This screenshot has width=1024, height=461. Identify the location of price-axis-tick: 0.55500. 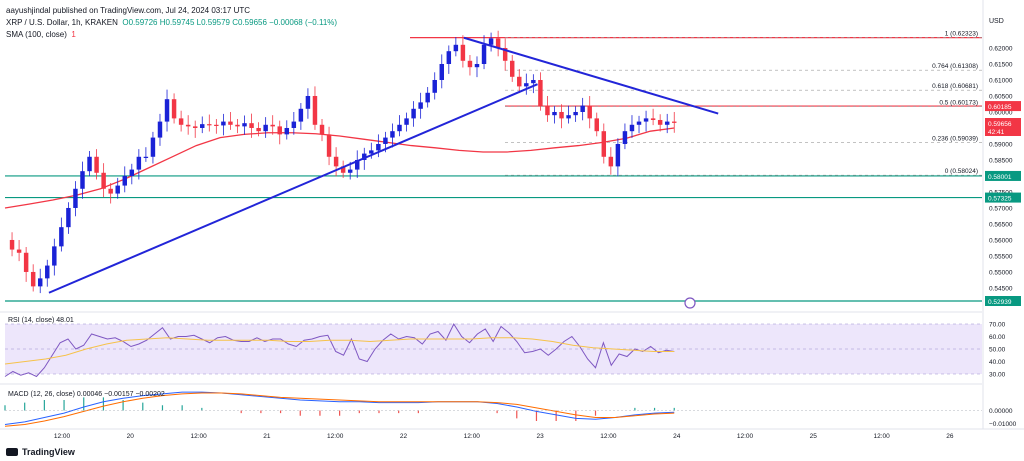
(1001, 256).